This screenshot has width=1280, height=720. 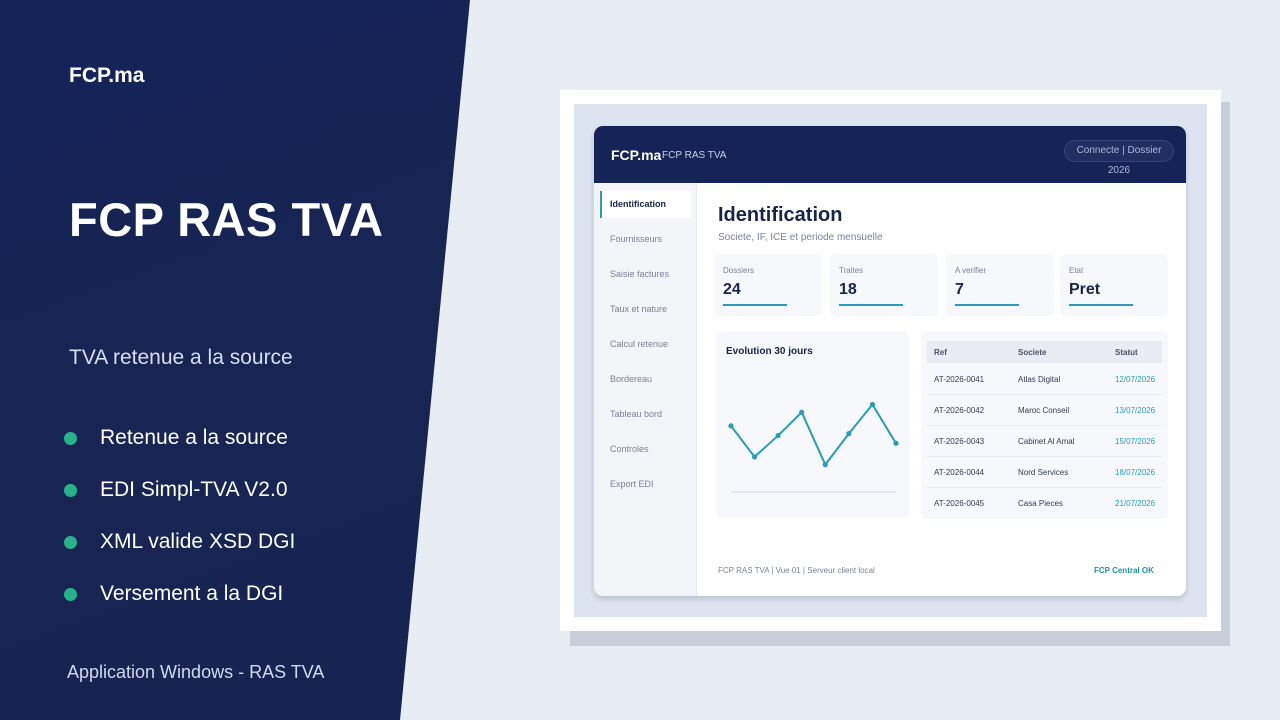 I want to click on cell-statut: 21/07/2026, so click(x=1135, y=503).